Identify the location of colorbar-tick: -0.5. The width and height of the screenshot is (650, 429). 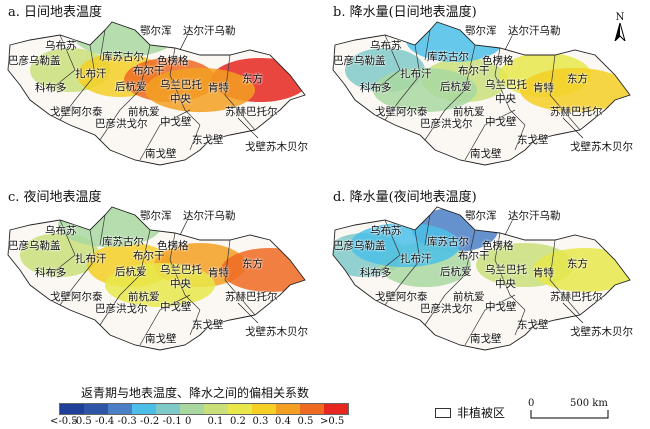
(82, 421).